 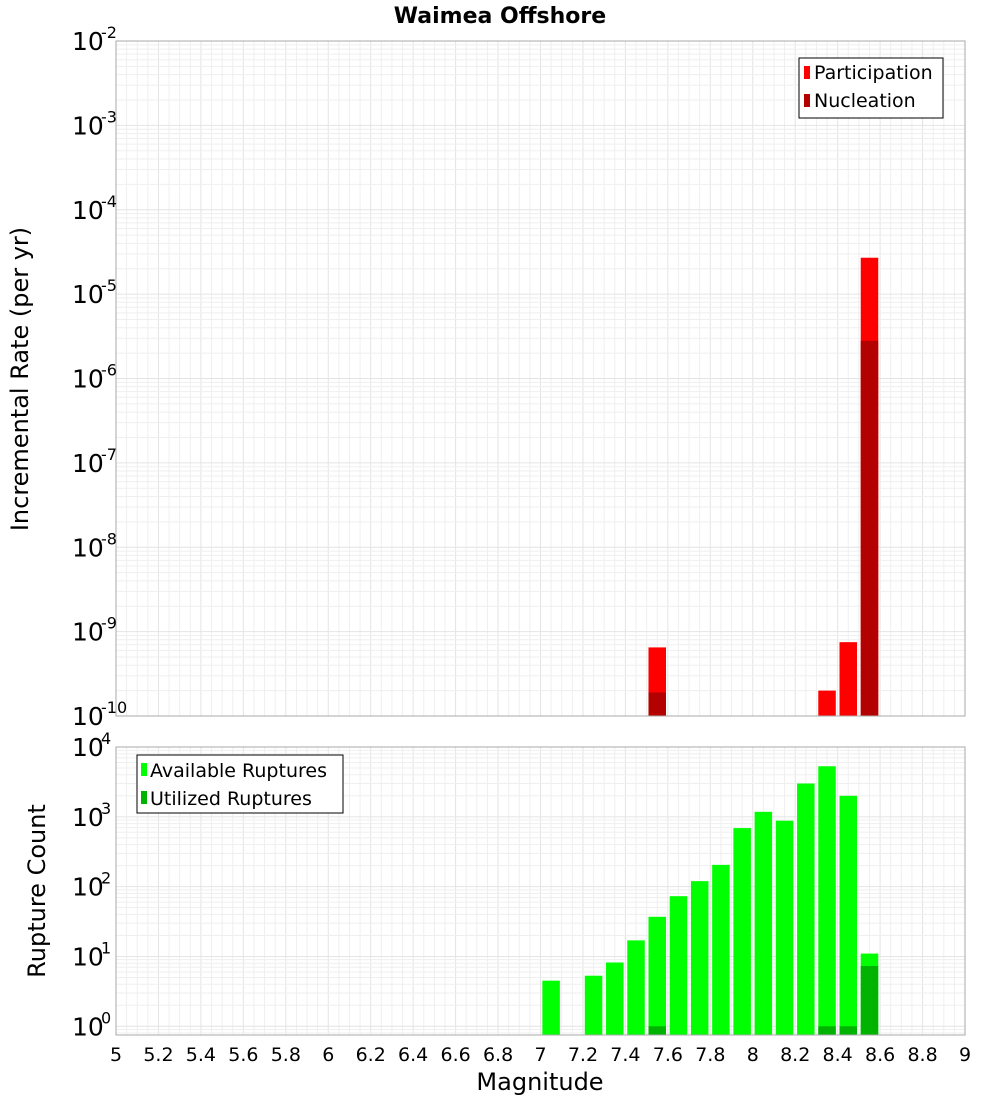 What do you see at coordinates (114, 707) in the screenshot?
I see `top-y-tick-exponent: -10` at bounding box center [114, 707].